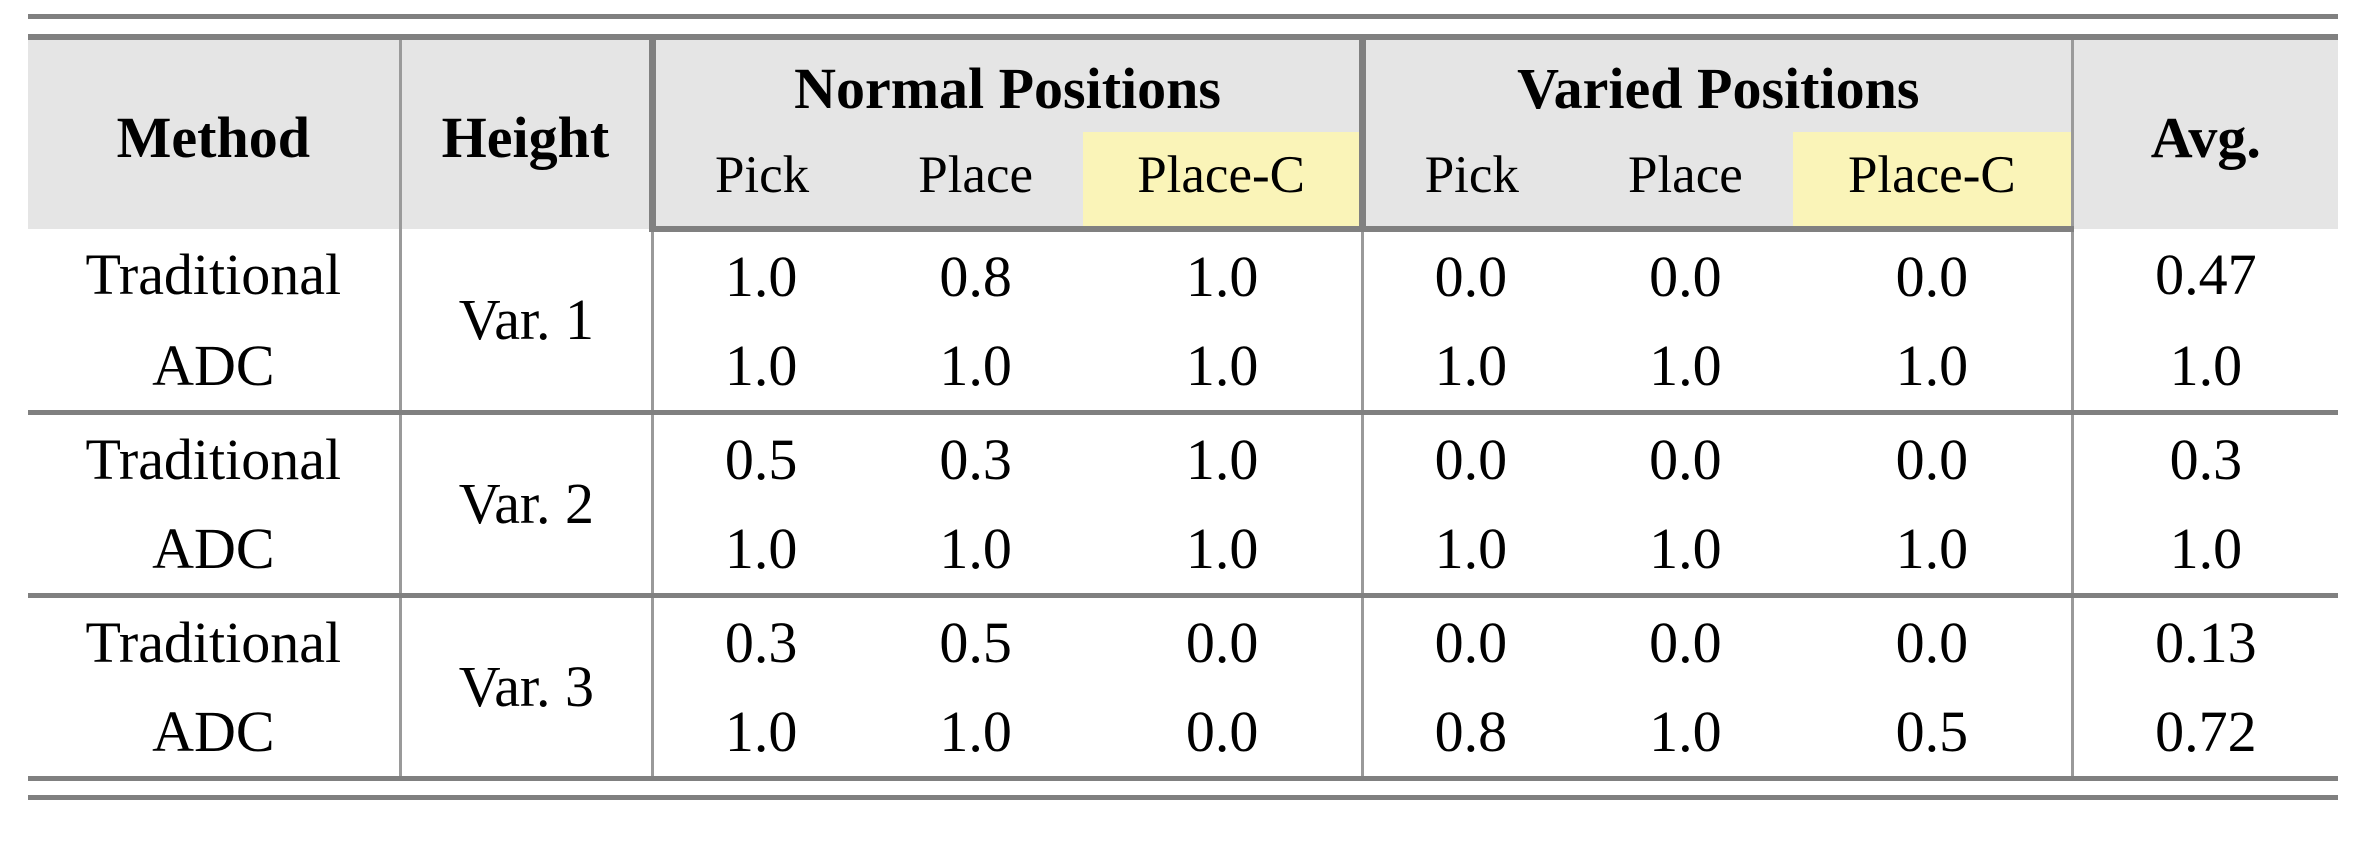  Describe the element at coordinates (1183, 26) in the screenshot. I see `table-rule-gap-top` at that location.